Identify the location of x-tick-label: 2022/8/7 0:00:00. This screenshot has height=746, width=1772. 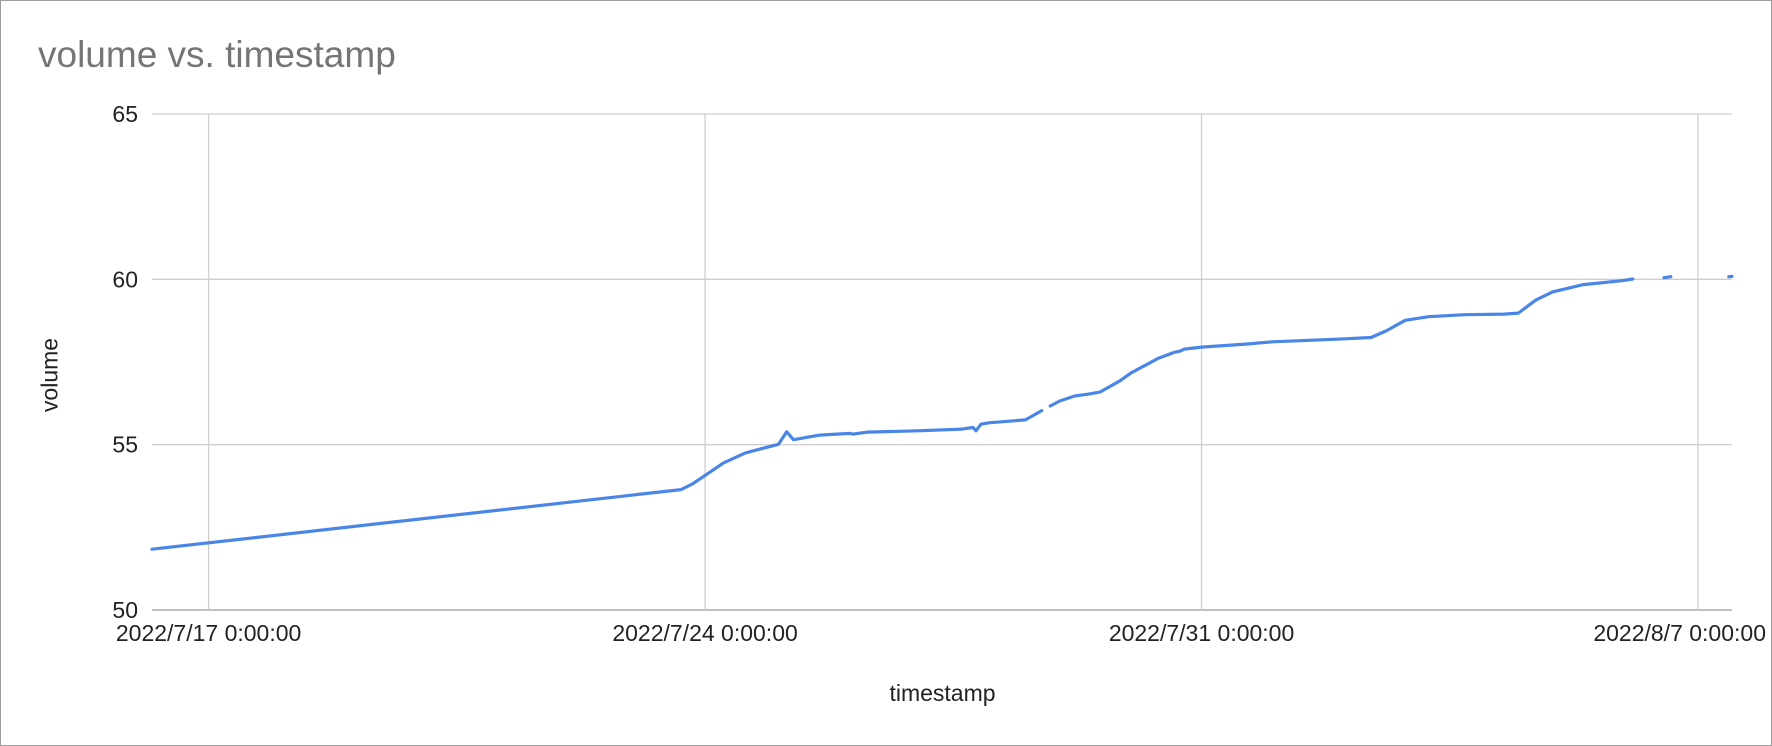
(1679, 633).